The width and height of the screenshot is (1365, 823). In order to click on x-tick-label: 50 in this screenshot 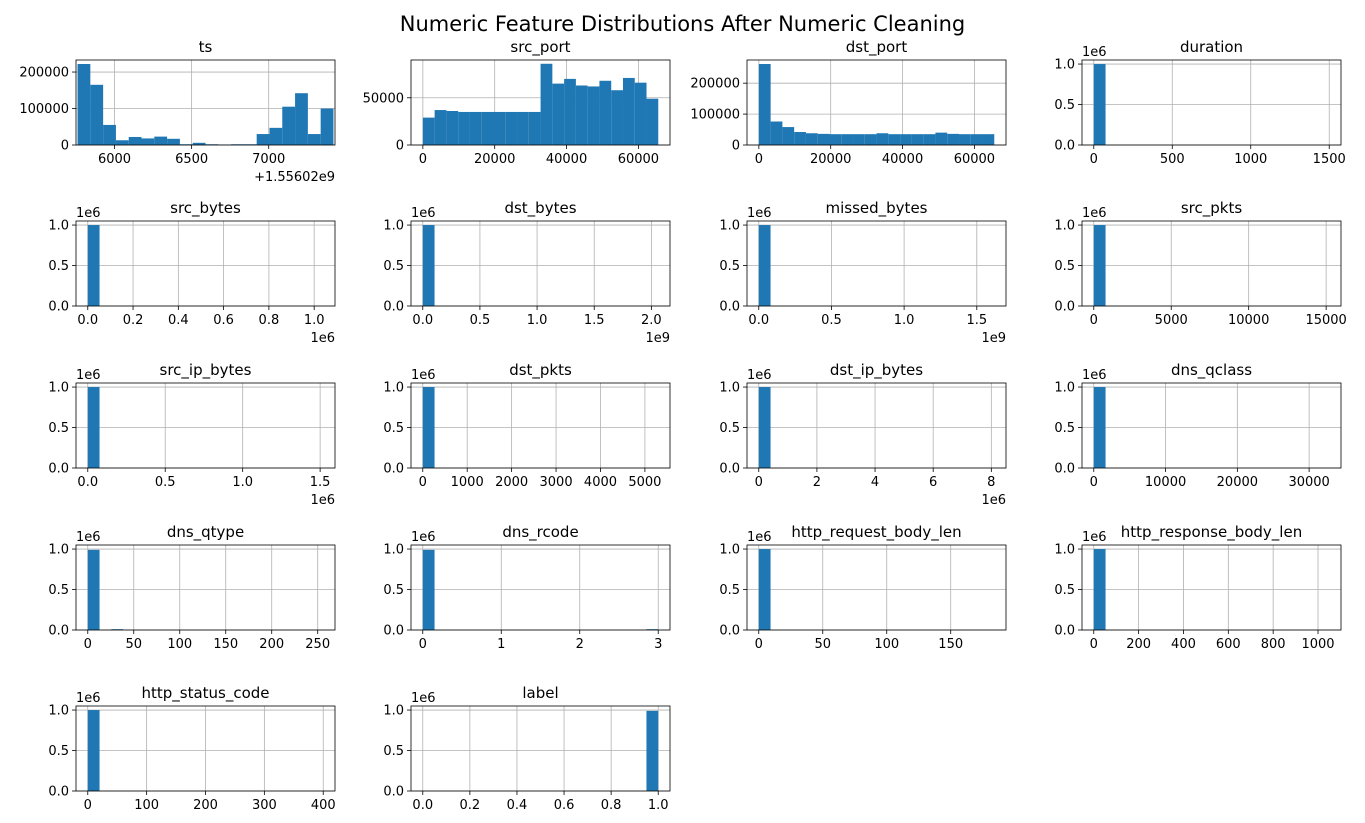, I will do `click(133, 644)`.